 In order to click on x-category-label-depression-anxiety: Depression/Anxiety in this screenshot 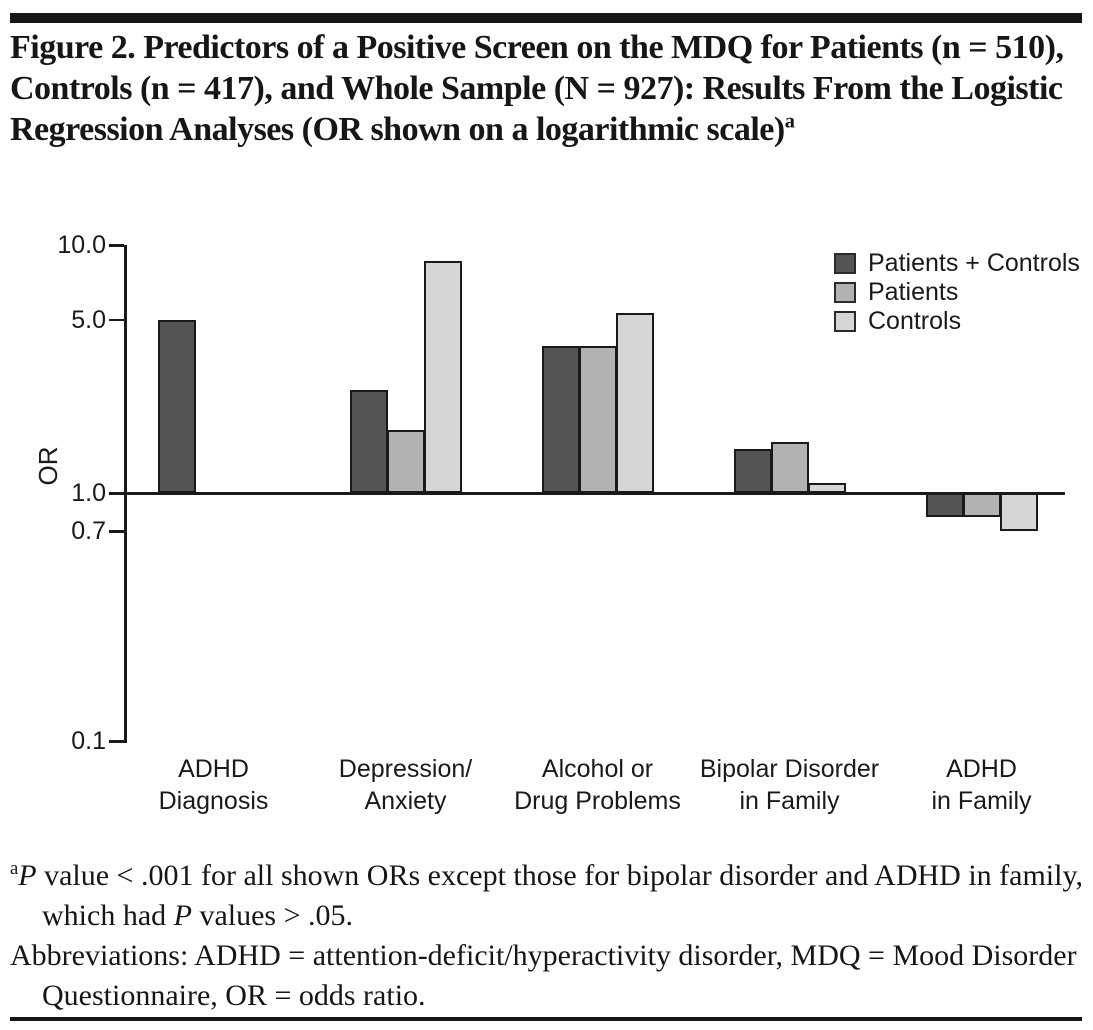, I will do `click(406, 785)`.